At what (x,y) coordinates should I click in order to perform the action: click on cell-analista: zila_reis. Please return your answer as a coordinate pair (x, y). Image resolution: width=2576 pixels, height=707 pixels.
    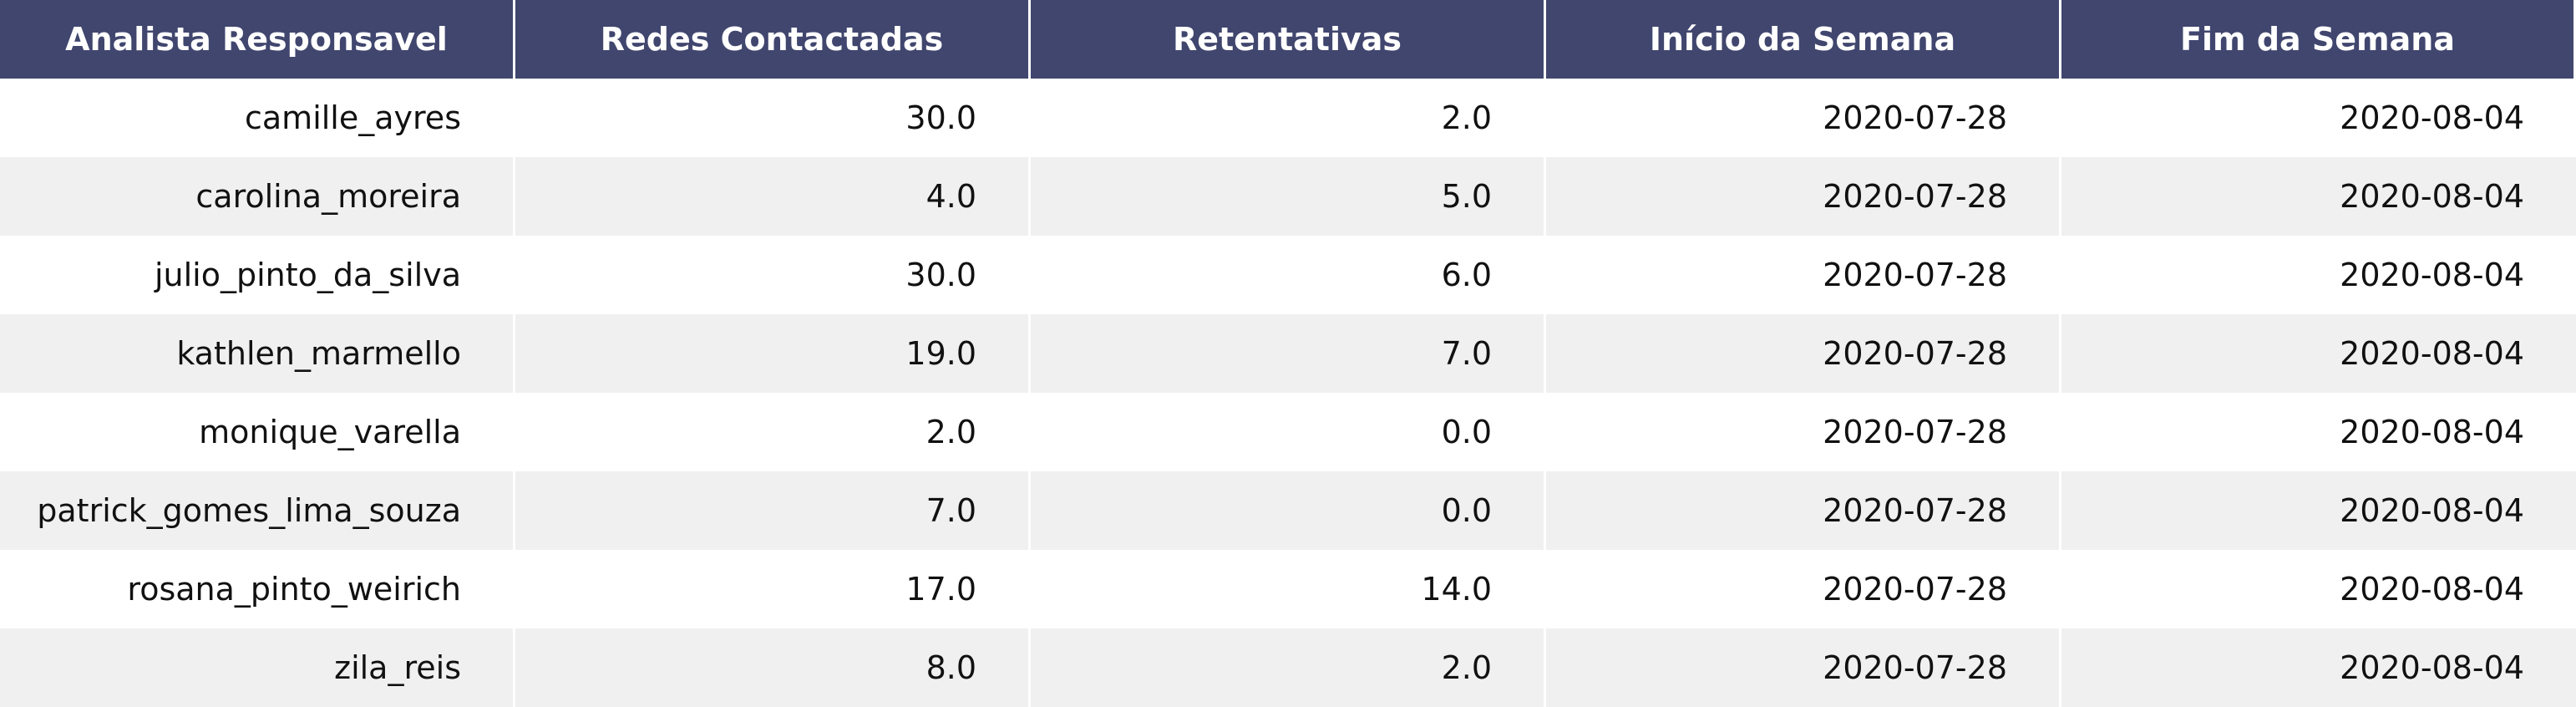
    Looking at the image, I should click on (257, 667).